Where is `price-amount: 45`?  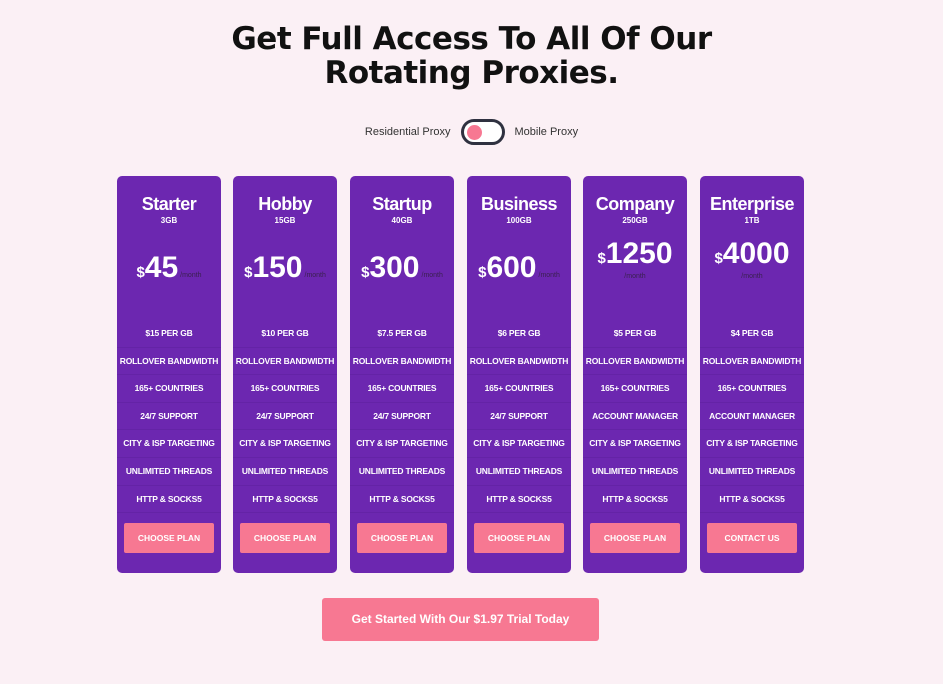
price-amount: 45 is located at coordinates (161, 267).